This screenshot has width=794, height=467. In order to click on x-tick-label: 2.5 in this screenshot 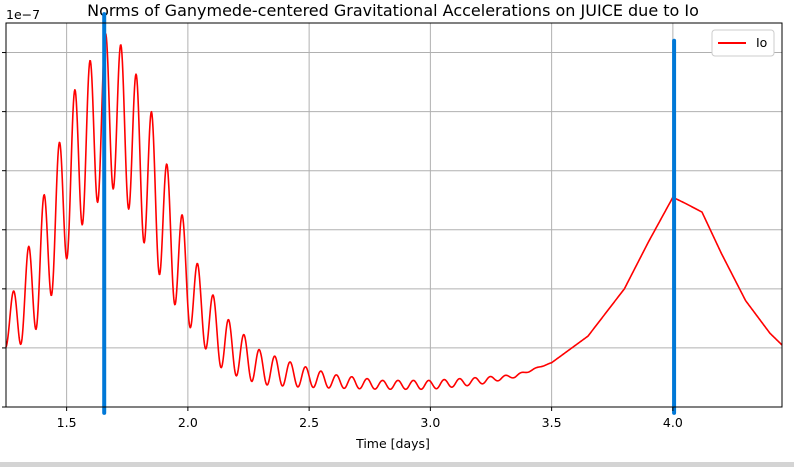, I will do `click(309, 422)`.